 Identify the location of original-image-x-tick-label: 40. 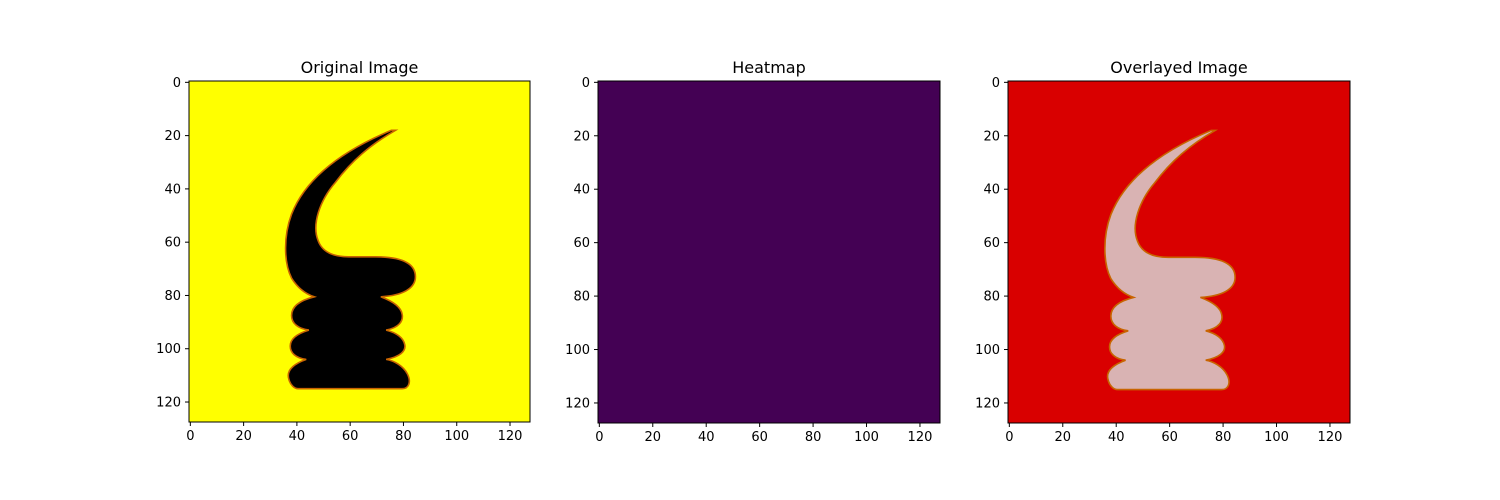
(297, 436).